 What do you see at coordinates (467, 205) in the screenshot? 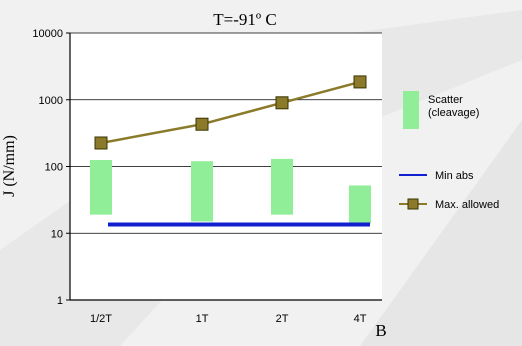
I see `legend-label-max-allowed: Max. allowed` at bounding box center [467, 205].